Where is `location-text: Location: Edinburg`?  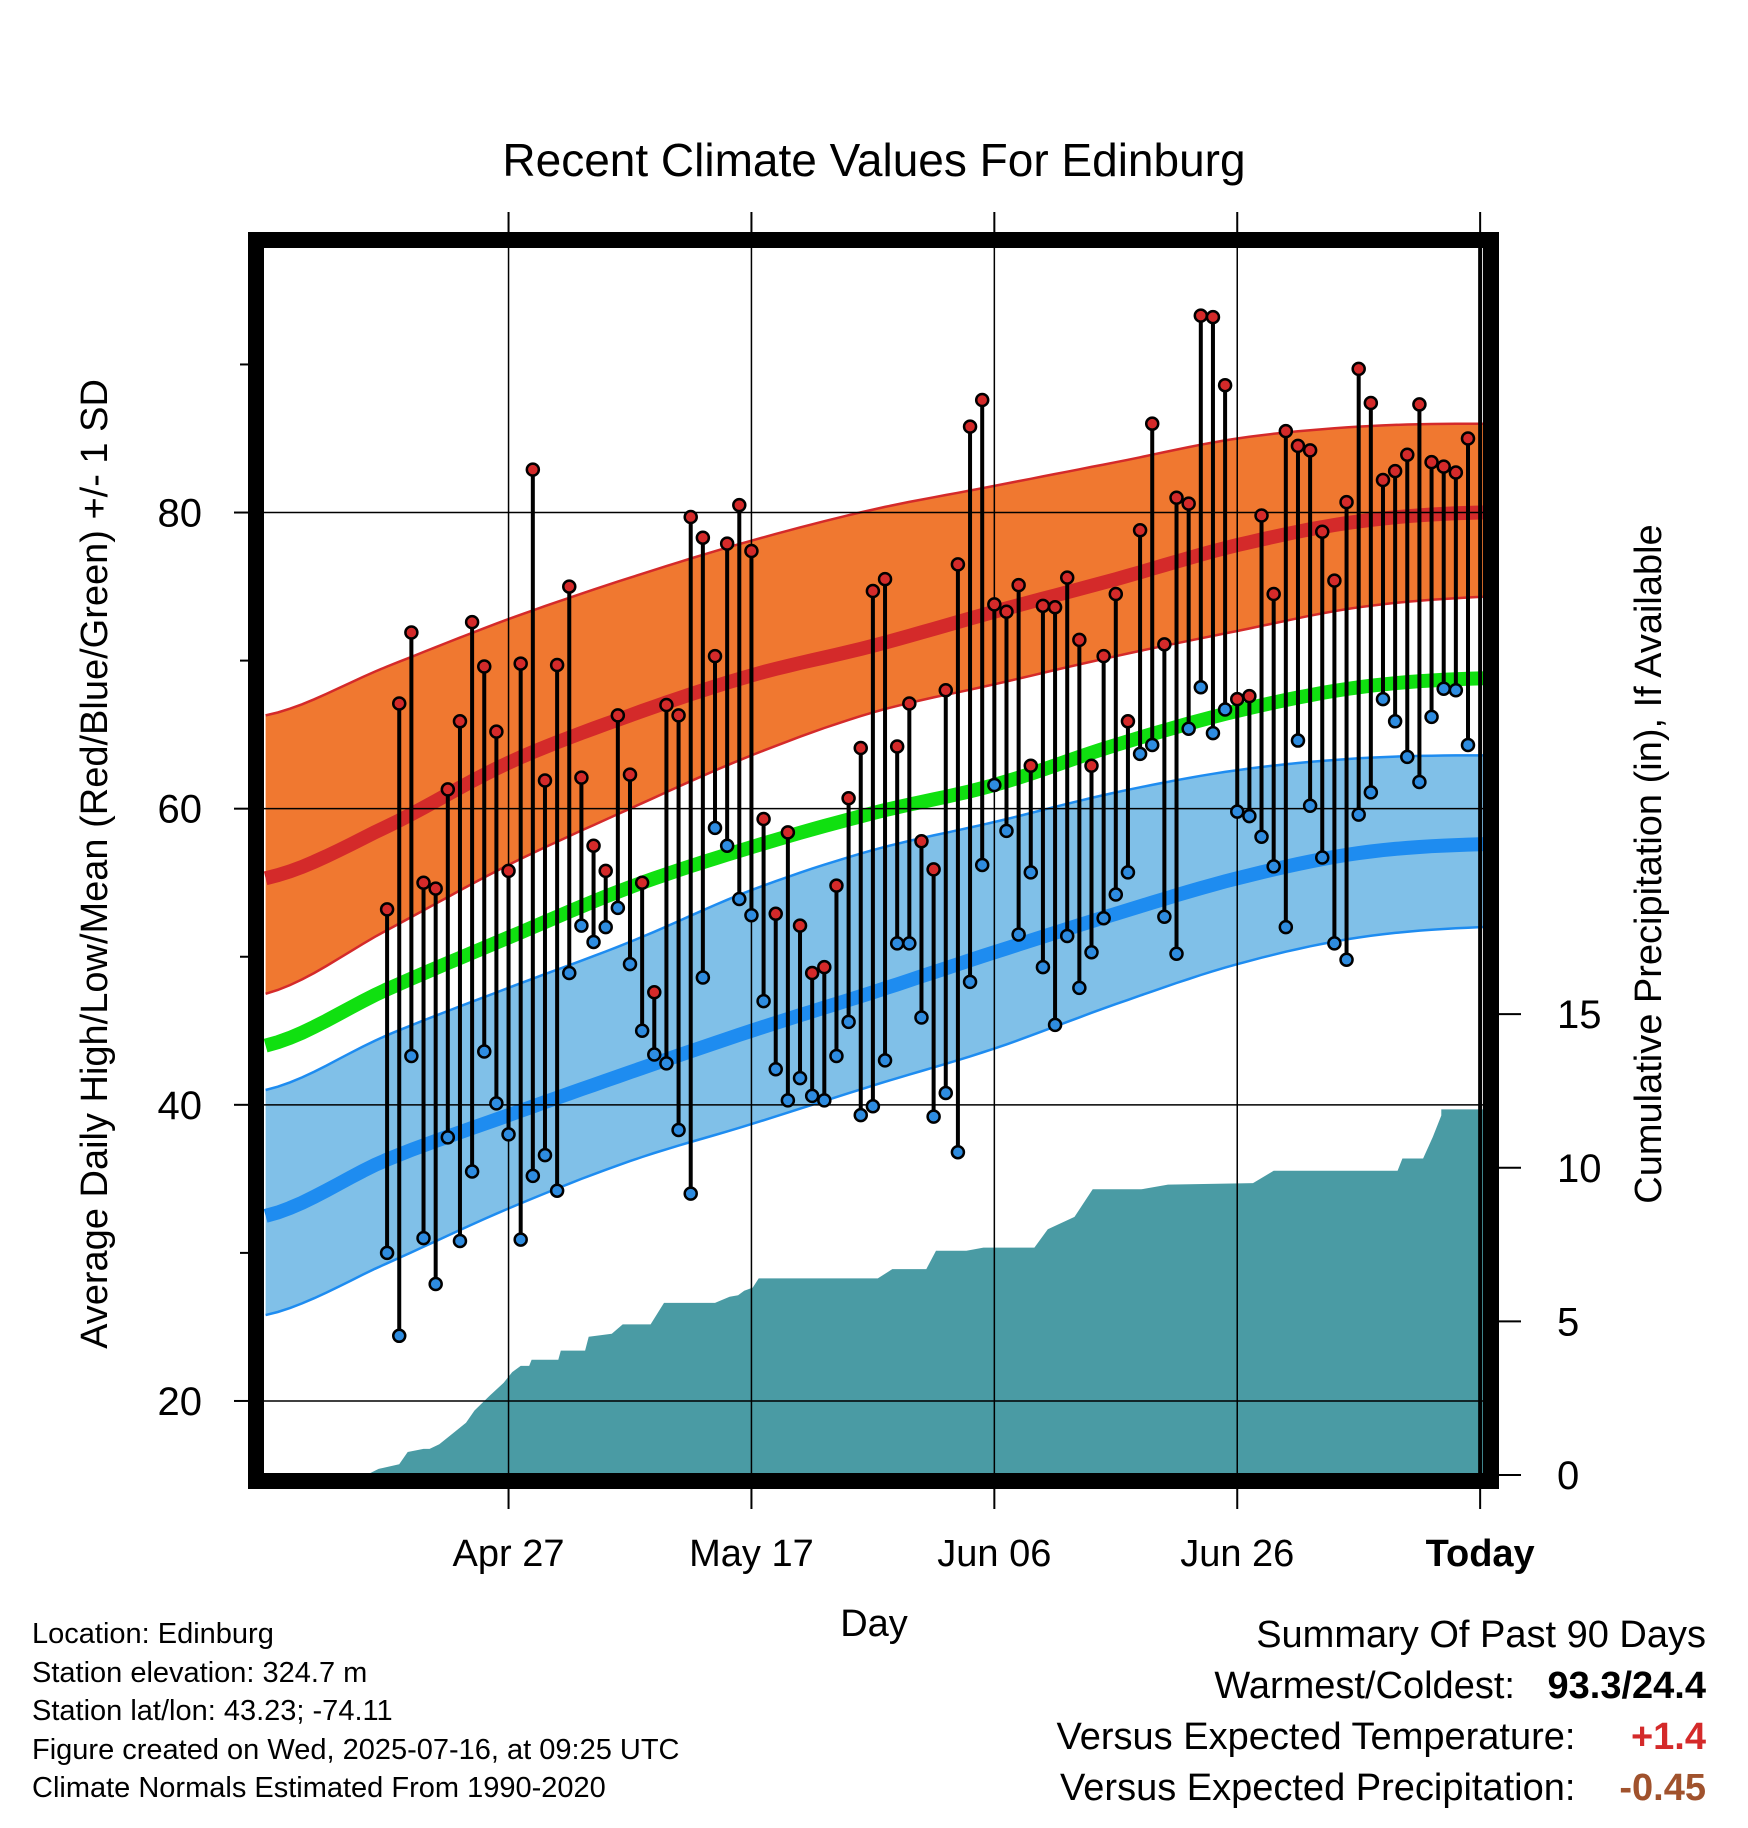
location-text: Location: Edinburg is located at coordinates (153, 1634).